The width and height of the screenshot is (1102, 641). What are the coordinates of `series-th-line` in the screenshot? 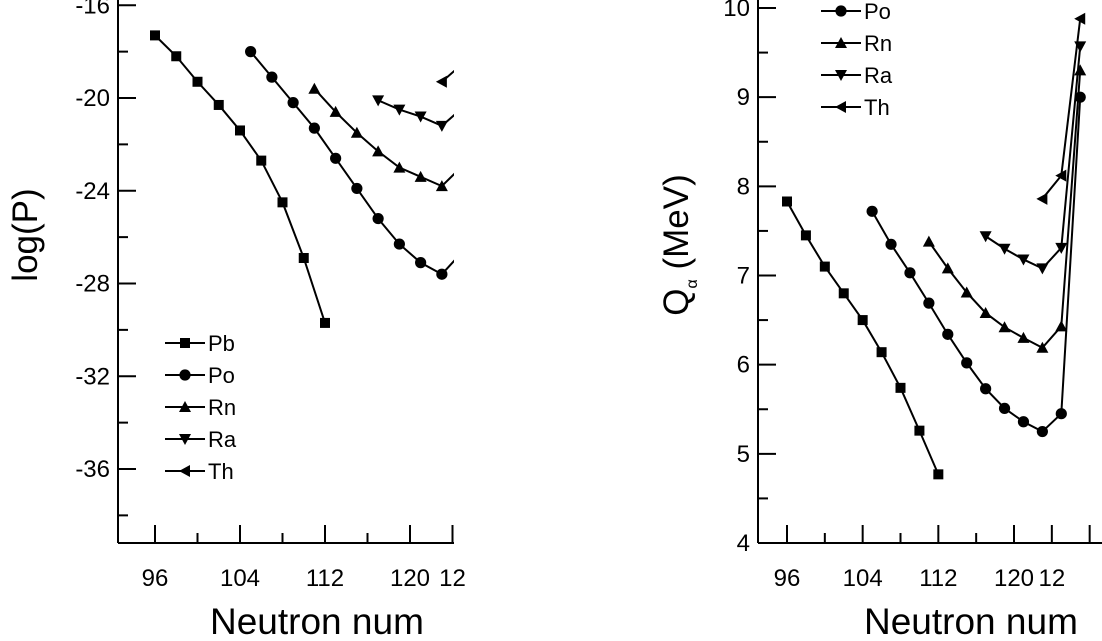 It's located at (447, 76).